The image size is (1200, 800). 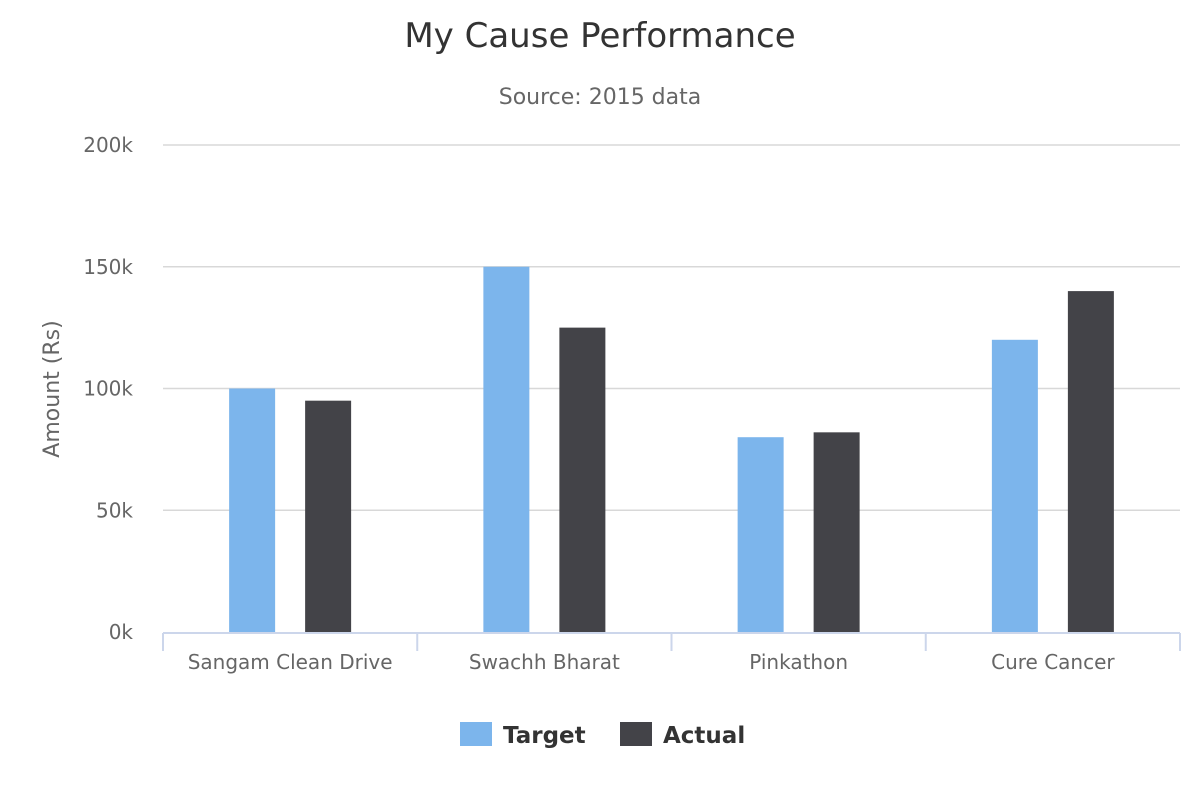 I want to click on chart-subtitle: Source: 2015 data, so click(x=600, y=97).